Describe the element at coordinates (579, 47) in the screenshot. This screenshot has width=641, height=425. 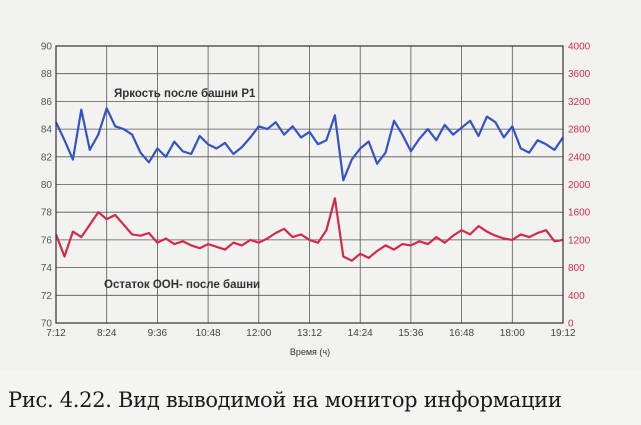
I see `right-tick-label: 4000` at that location.